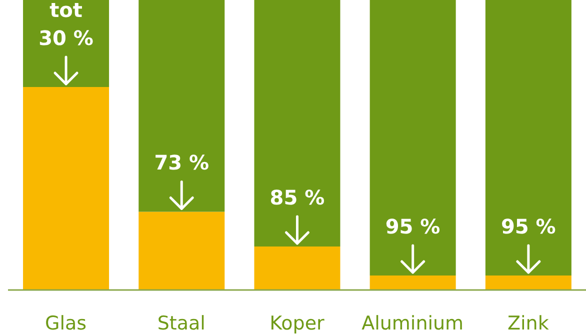 The height and width of the screenshot is (336, 586). Describe the element at coordinates (528, 323) in the screenshot. I see `x-tick-label: Zink` at that location.